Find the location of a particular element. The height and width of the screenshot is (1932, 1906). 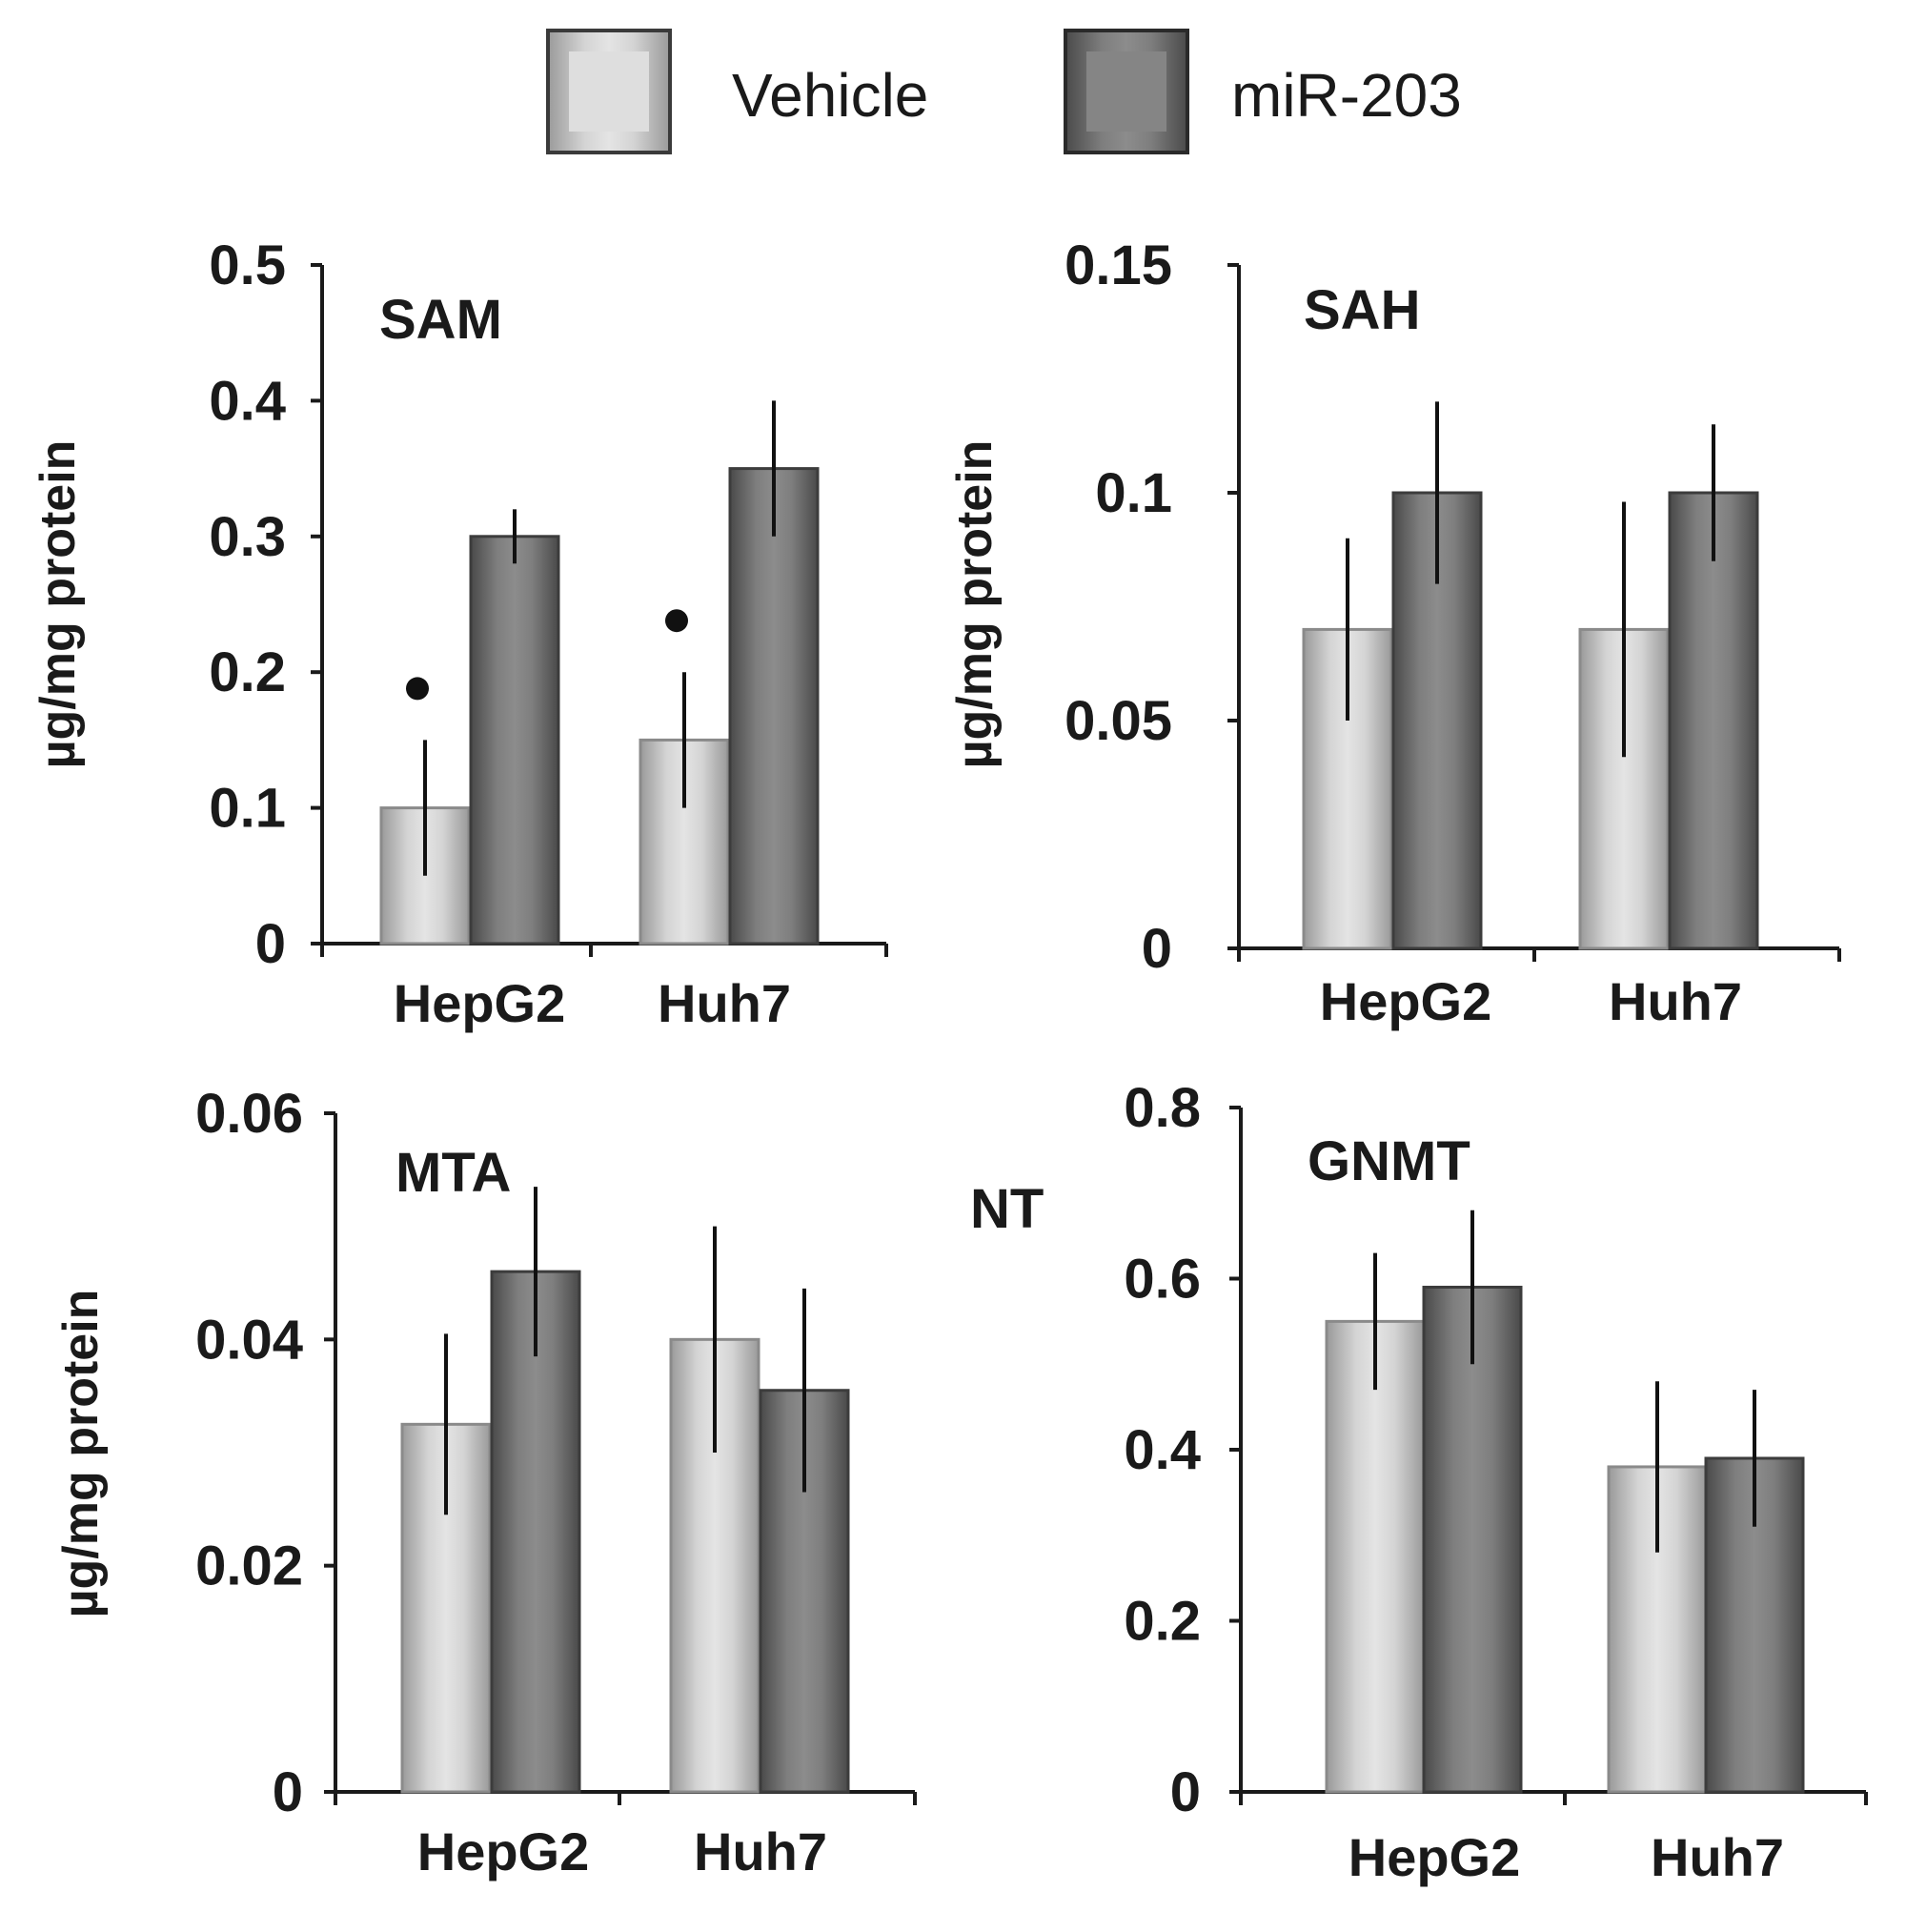

y-tick-label: 0.3 is located at coordinates (247, 537).